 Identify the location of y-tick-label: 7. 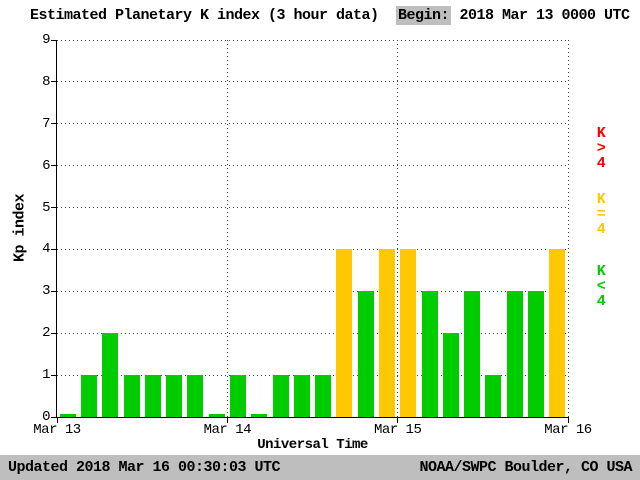
(46, 123).